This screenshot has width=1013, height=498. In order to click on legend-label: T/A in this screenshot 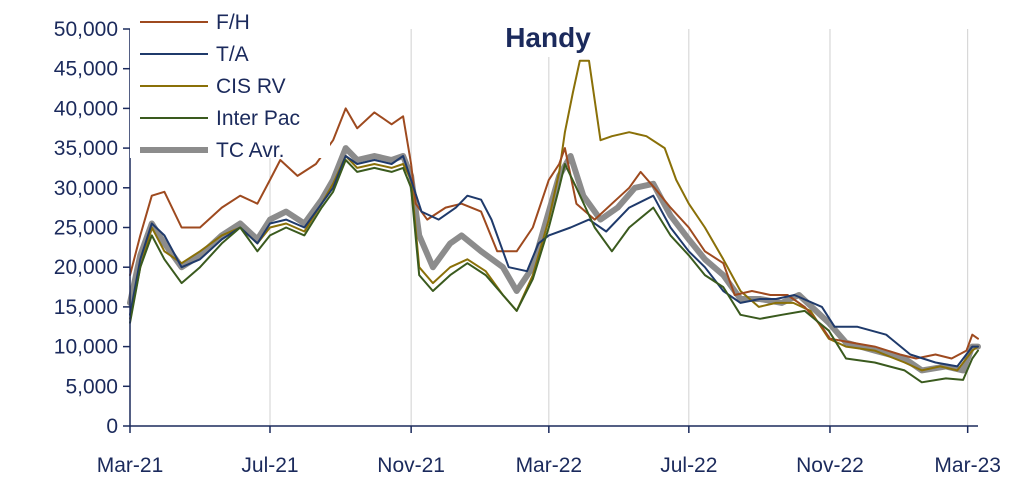, I will do `click(232, 54)`.